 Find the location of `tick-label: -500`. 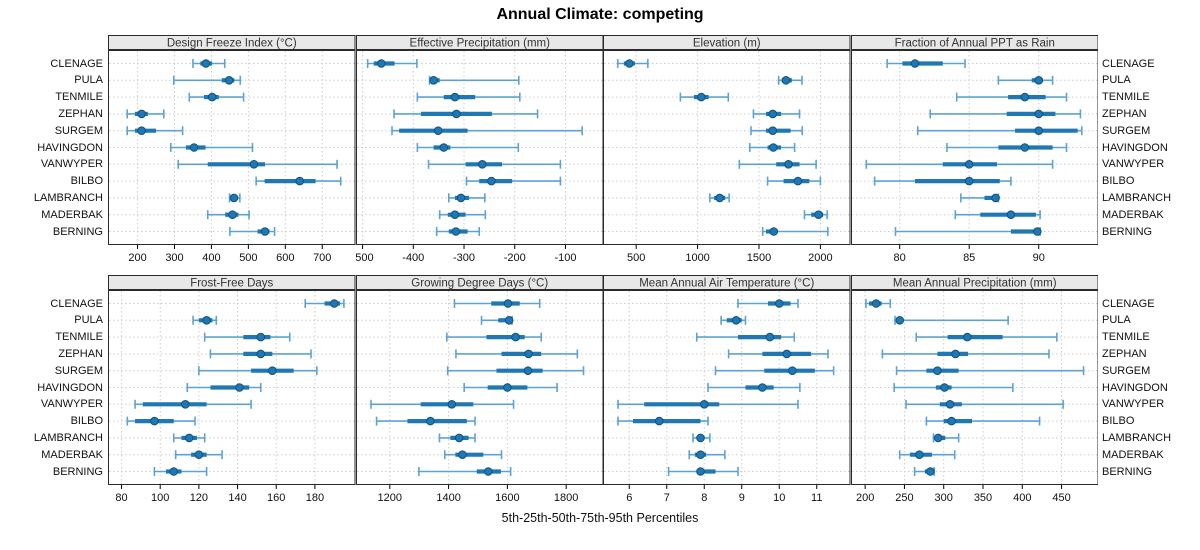

tick-label: -500 is located at coordinates (365, 258).